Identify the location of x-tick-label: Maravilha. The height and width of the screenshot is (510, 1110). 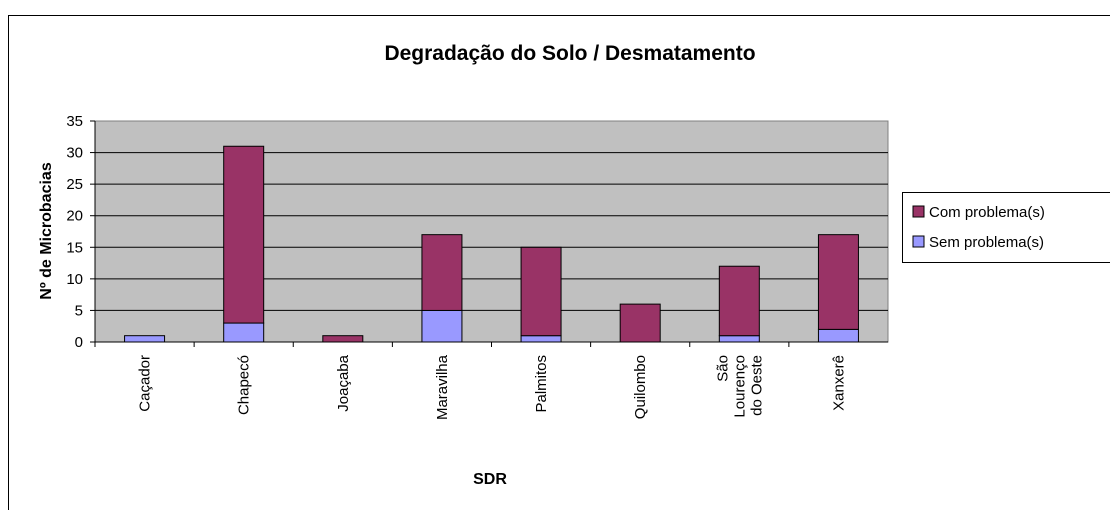
(442, 387).